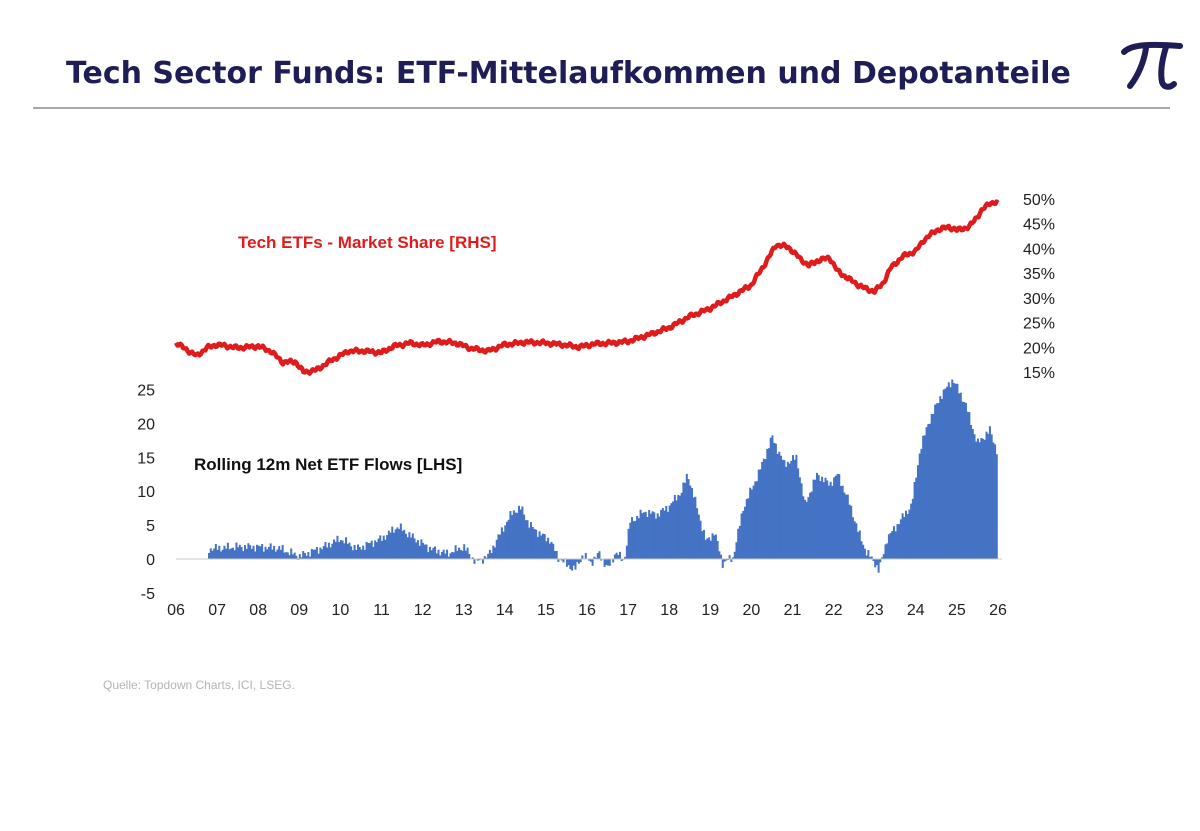 Image resolution: width=1200 pixels, height=831 pixels. What do you see at coordinates (217, 610) in the screenshot?
I see `x-axis-tick-label: 07` at bounding box center [217, 610].